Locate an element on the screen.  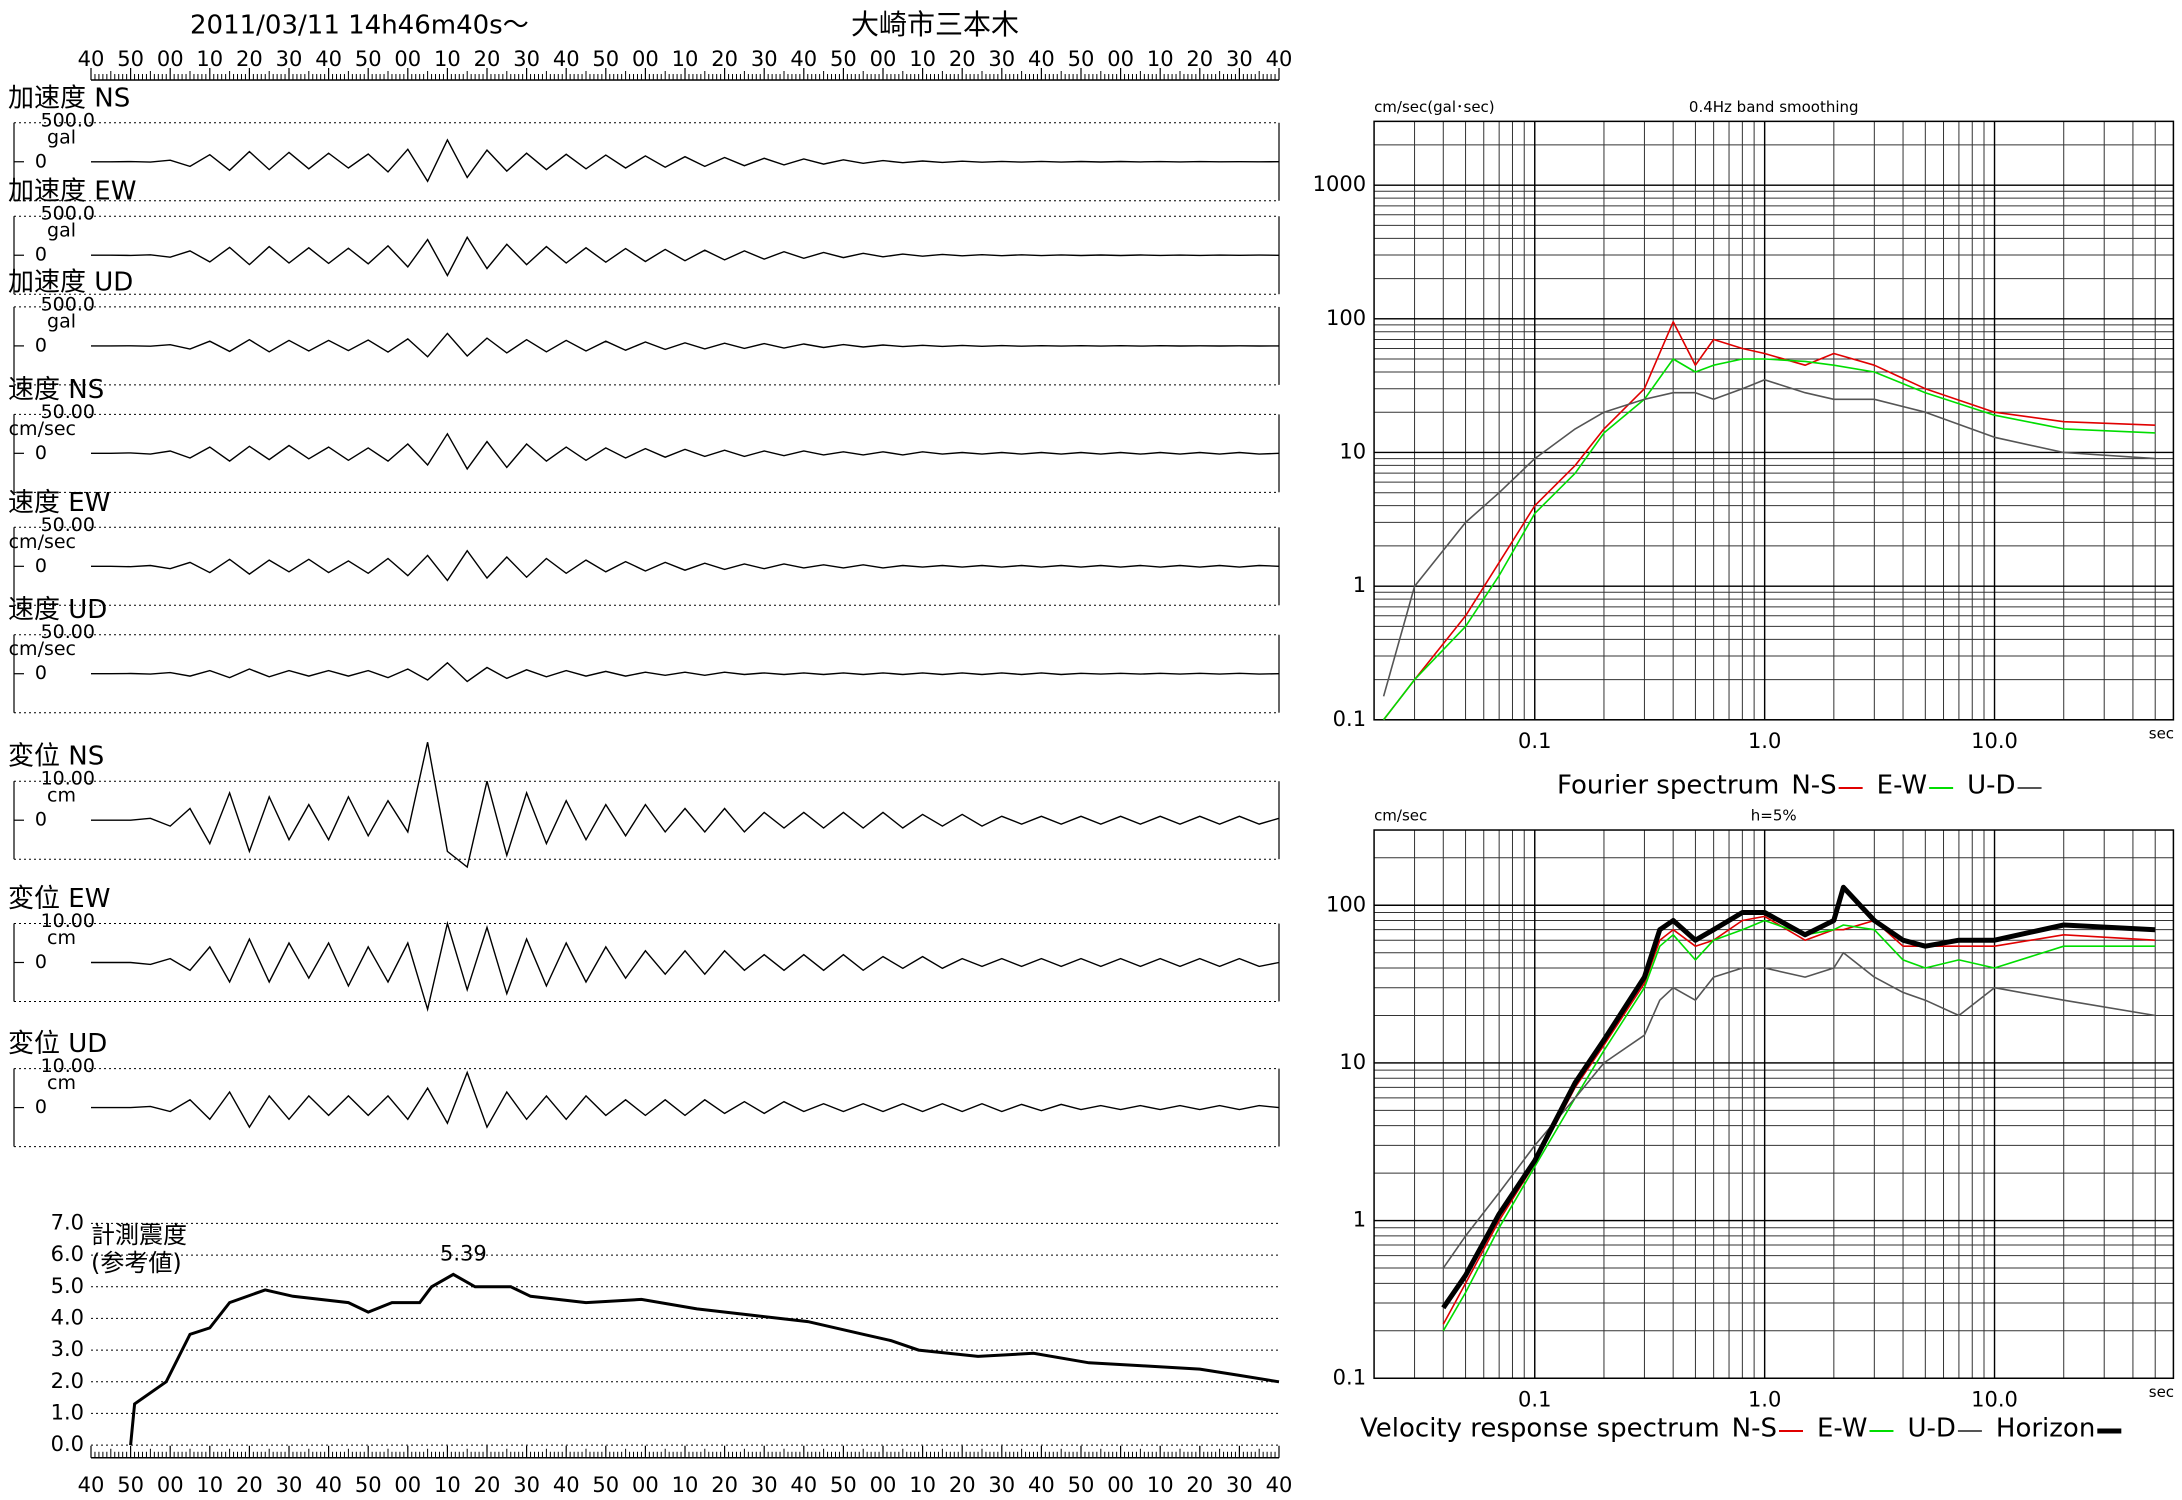
legend-label: U-D is located at coordinates (1931, 1429).